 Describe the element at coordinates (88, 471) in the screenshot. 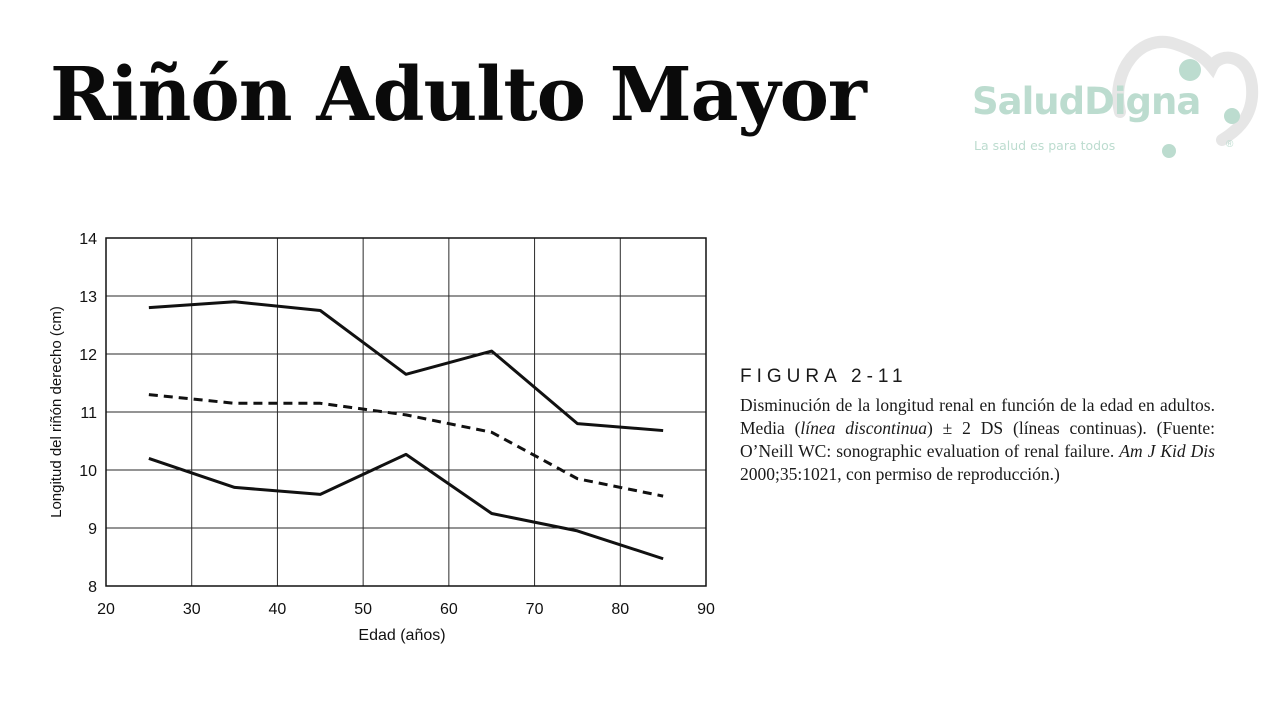

I see `y-tick-label: 10` at that location.